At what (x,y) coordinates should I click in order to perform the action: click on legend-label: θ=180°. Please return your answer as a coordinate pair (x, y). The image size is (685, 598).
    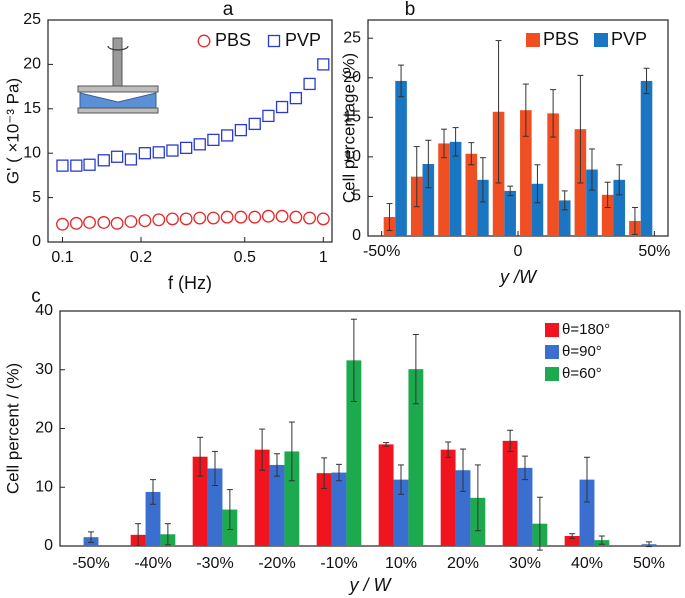
    Looking at the image, I should click on (586, 329).